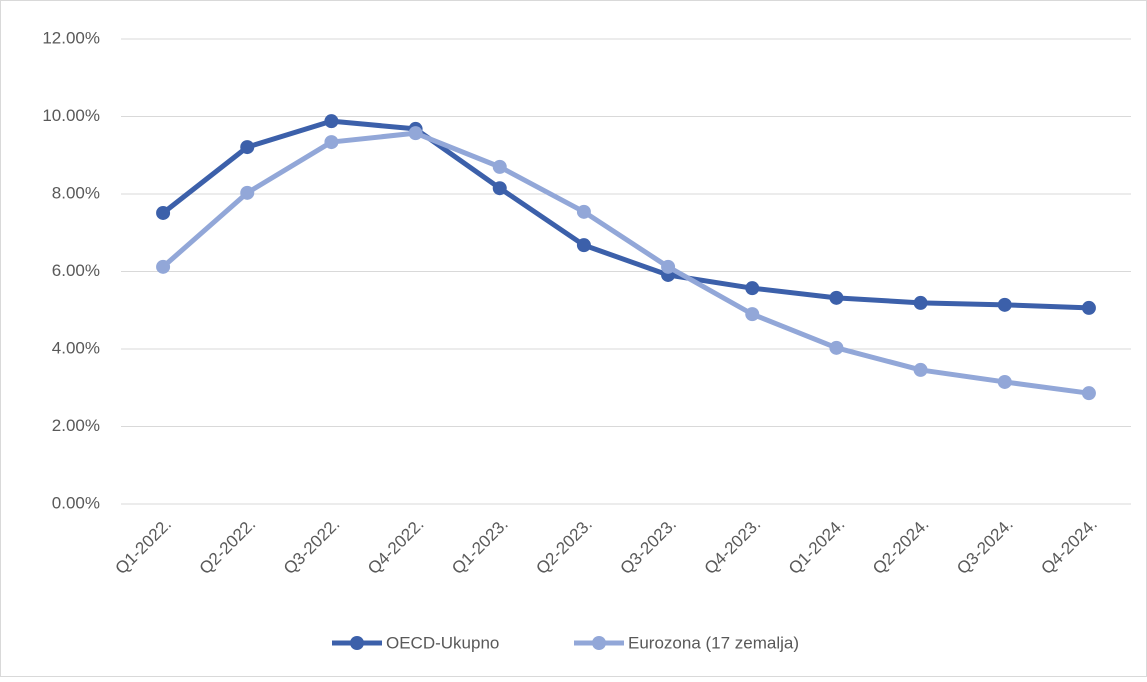 The width and height of the screenshot is (1147, 682). What do you see at coordinates (76, 192) in the screenshot?
I see `y-tick-label: 8.00%` at bounding box center [76, 192].